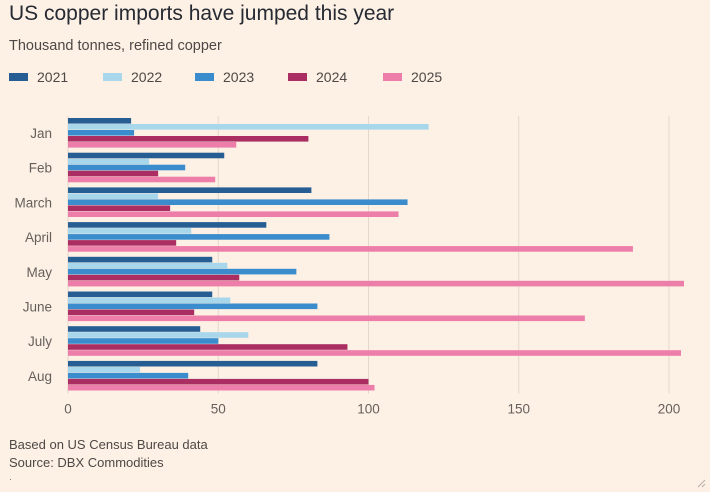 The image size is (710, 492). Describe the element at coordinates (374, 353) in the screenshot. I see `bar-2025-july` at that location.